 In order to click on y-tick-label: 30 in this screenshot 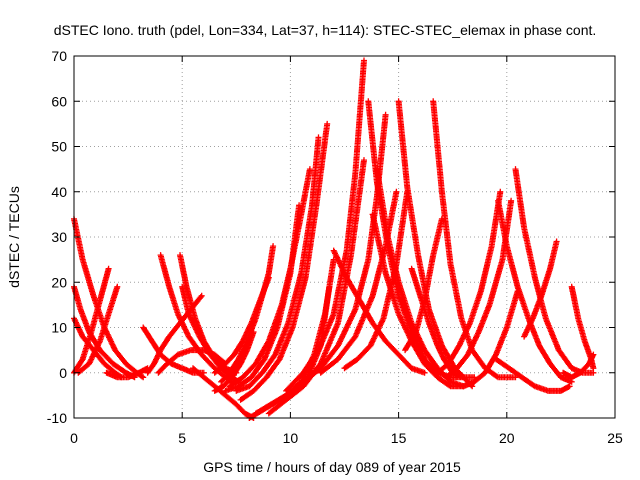, I will do `click(59, 237)`.